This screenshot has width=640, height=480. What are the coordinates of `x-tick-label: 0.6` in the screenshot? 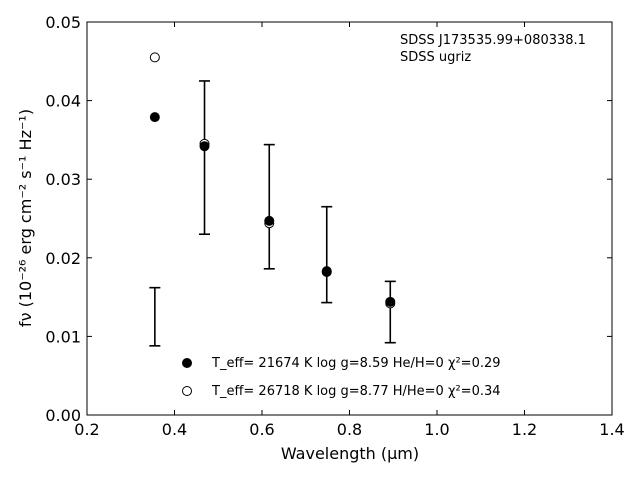 It's located at (261, 429).